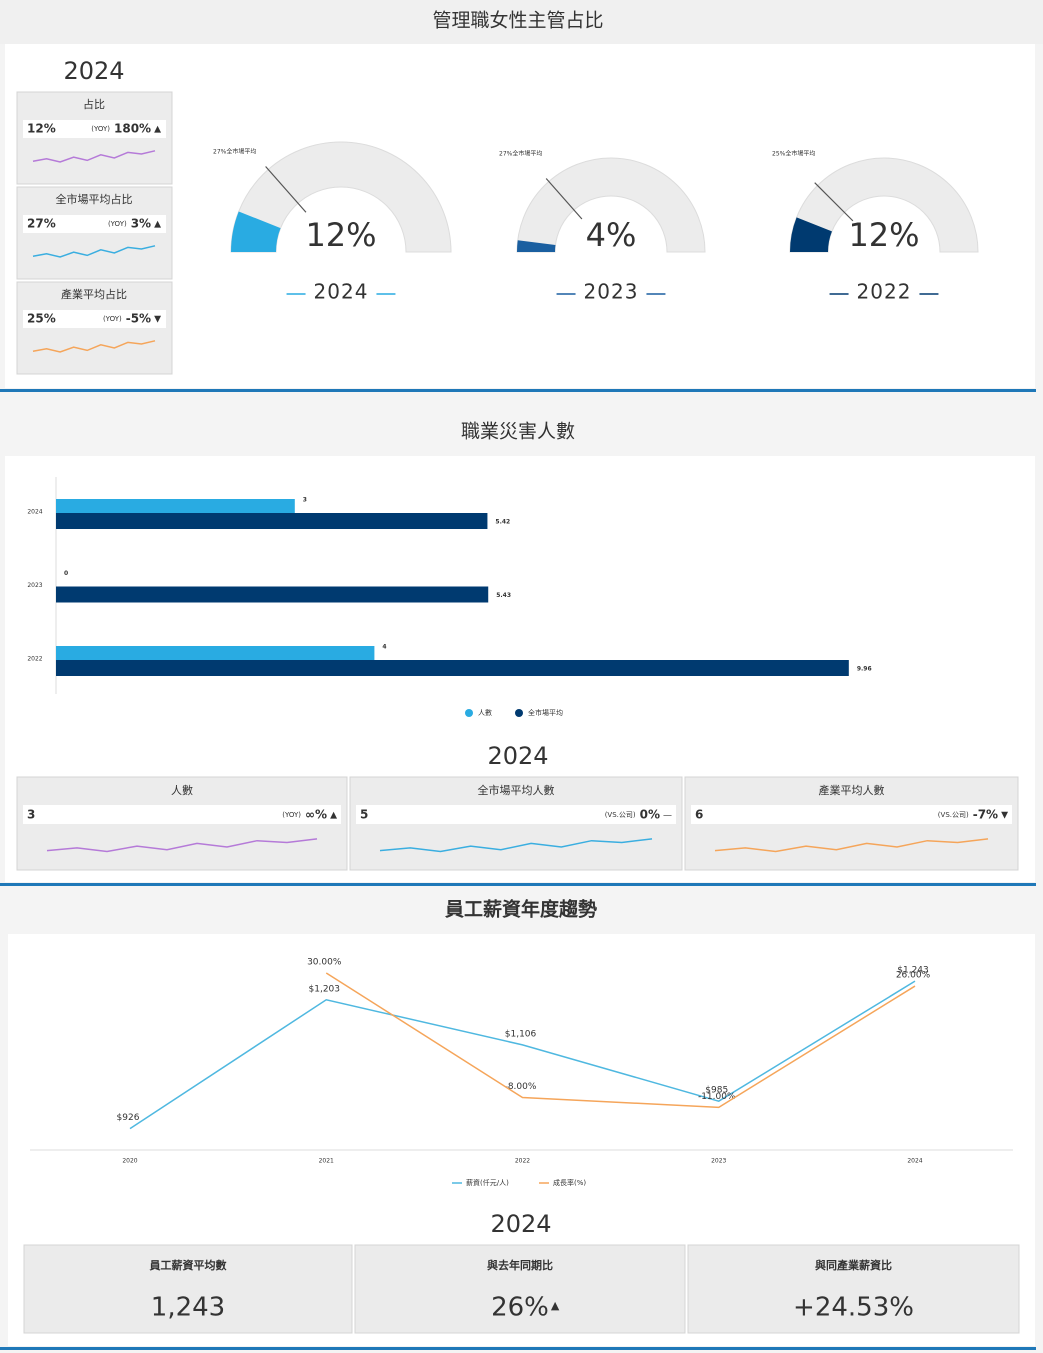 This screenshot has width=1043, height=1353. I want to click on card-title: 全市場平均人數, so click(516, 790).